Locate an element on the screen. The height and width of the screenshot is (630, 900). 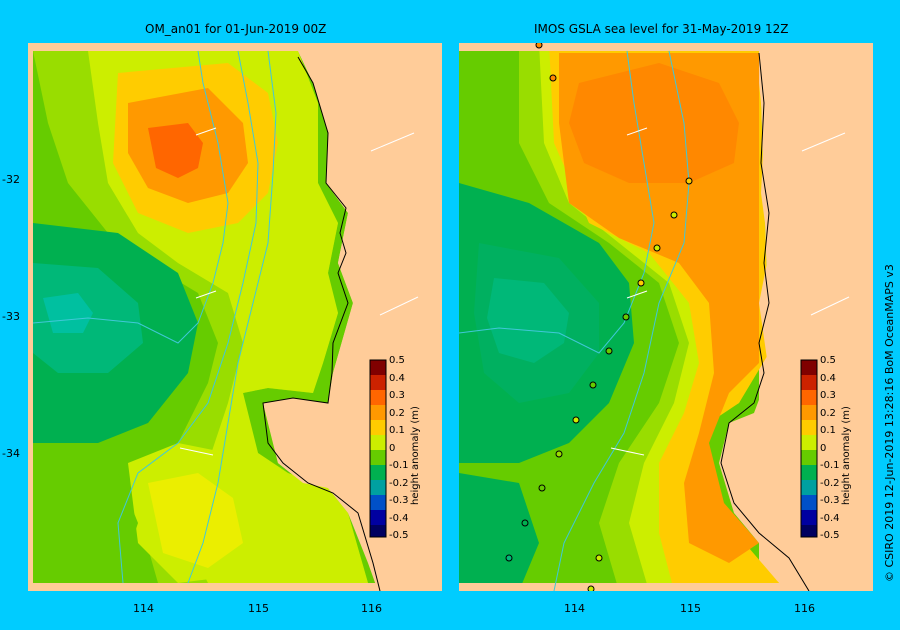
right-panel-title: IMOS GSLA sea level for 31-May-2019 12Z is located at coordinates (661, 29).